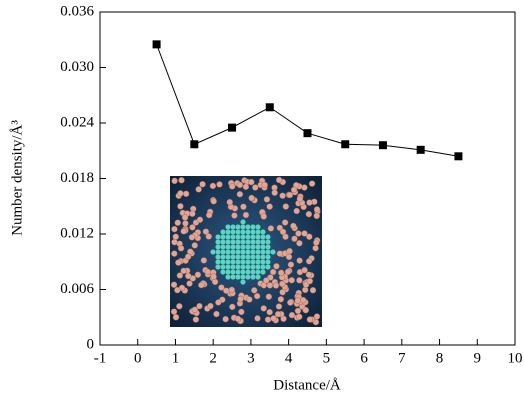 The image size is (524, 405). Describe the element at coordinates (77, 11) in the screenshot. I see `y-tick-label: 0.036` at that location.